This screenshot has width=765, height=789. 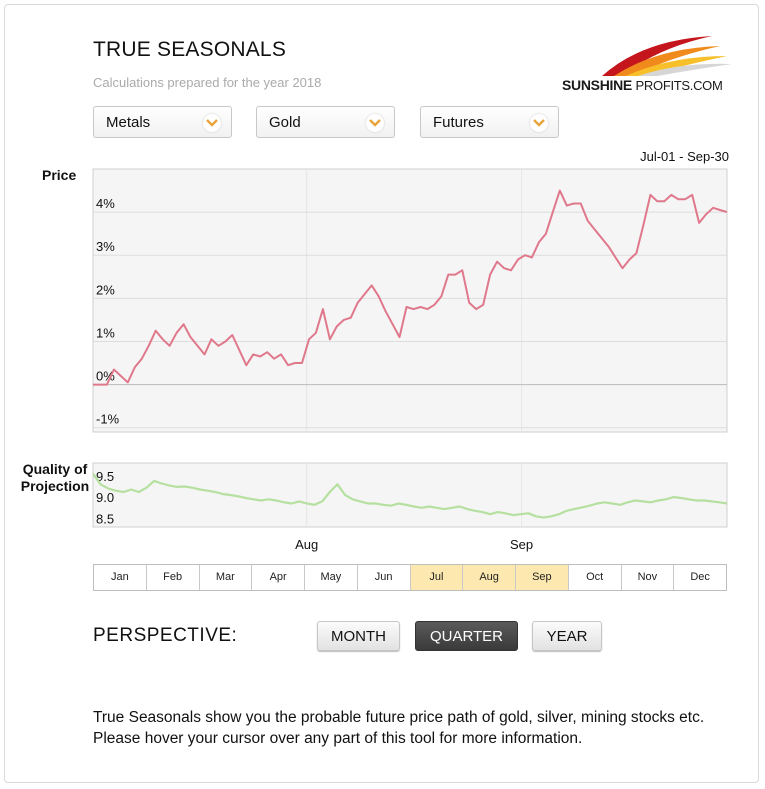 I want to click on logo-text: SUNSHINE PROFITS.COM, so click(x=642, y=85).